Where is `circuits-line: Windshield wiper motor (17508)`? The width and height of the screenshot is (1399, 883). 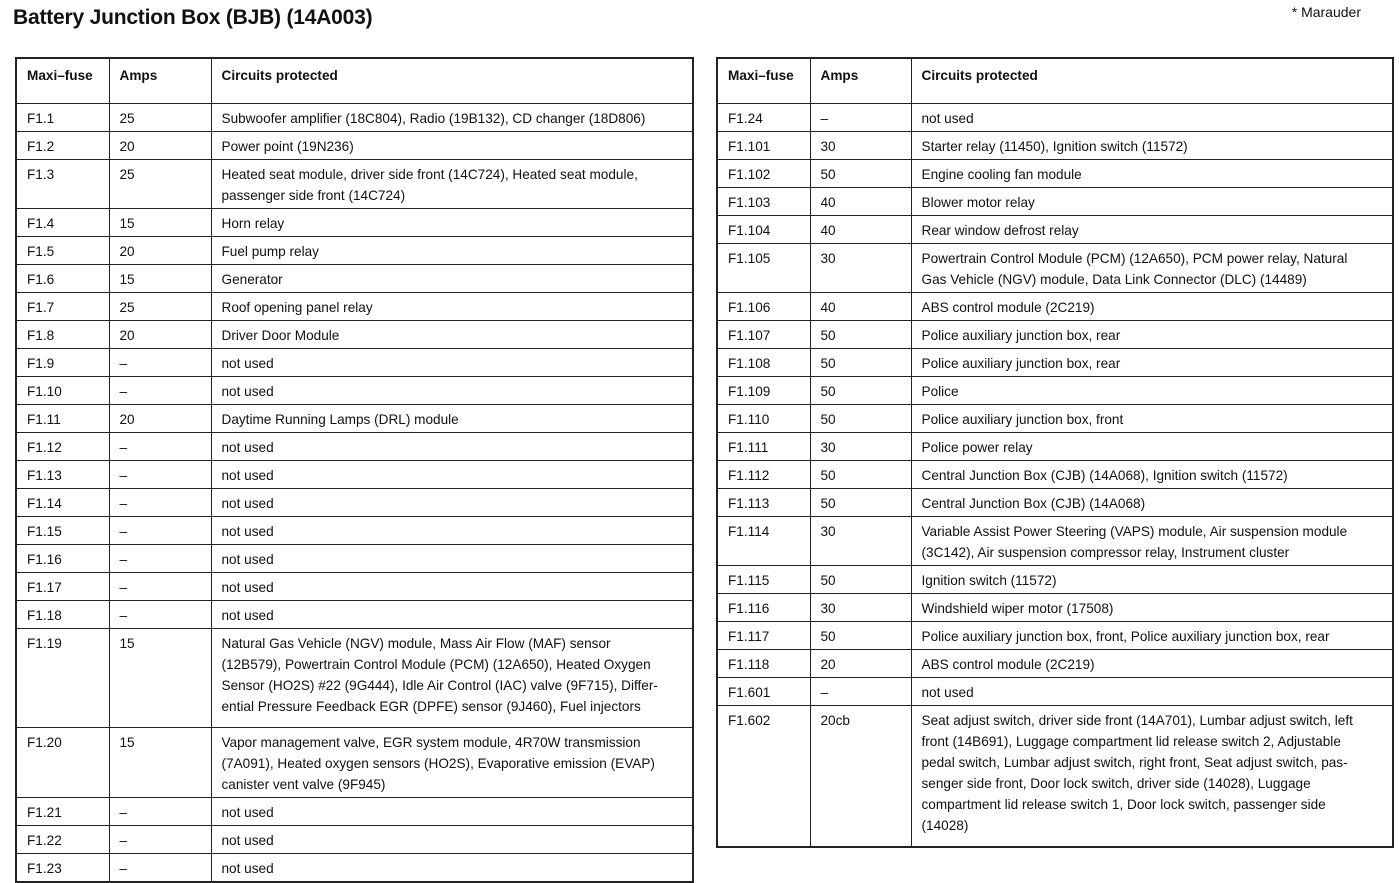
circuits-line: Windshield wiper motor (17508) is located at coordinates (1017, 608).